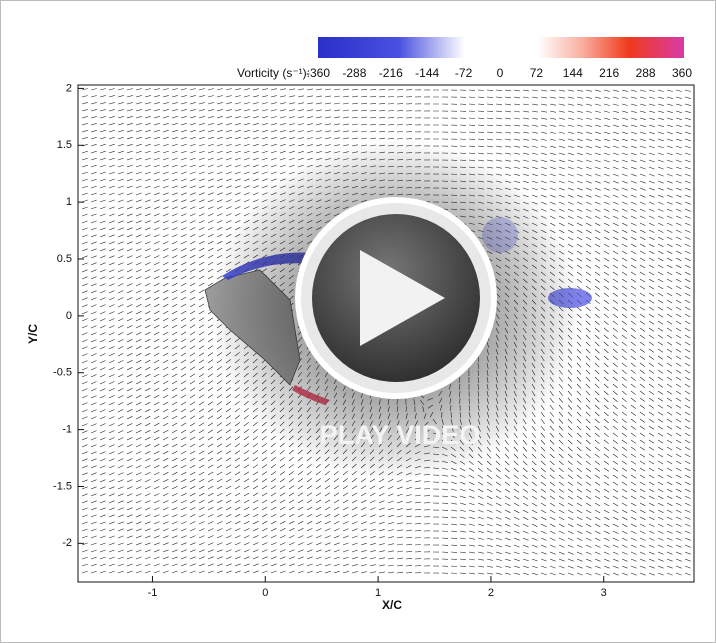 This screenshot has width=716, height=643. Describe the element at coordinates (427, 73) in the screenshot. I see `colorbar-tick-label: -144` at that location.